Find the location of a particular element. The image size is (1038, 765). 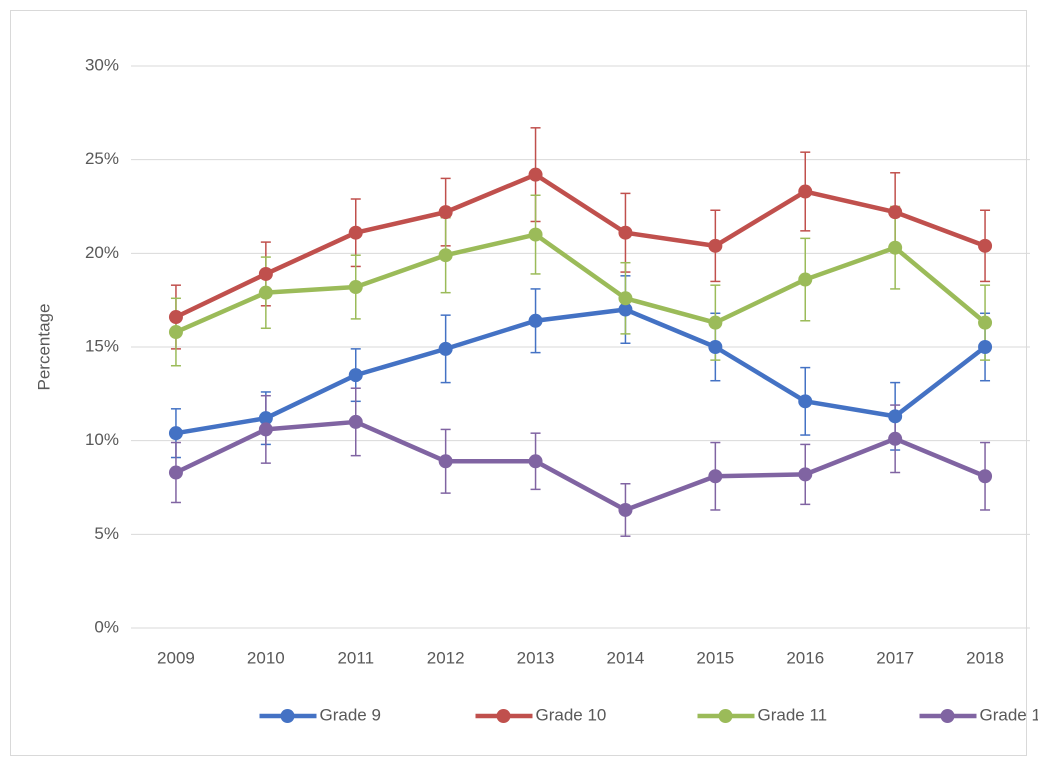

y-tick-label: 15% is located at coordinates (102, 345).